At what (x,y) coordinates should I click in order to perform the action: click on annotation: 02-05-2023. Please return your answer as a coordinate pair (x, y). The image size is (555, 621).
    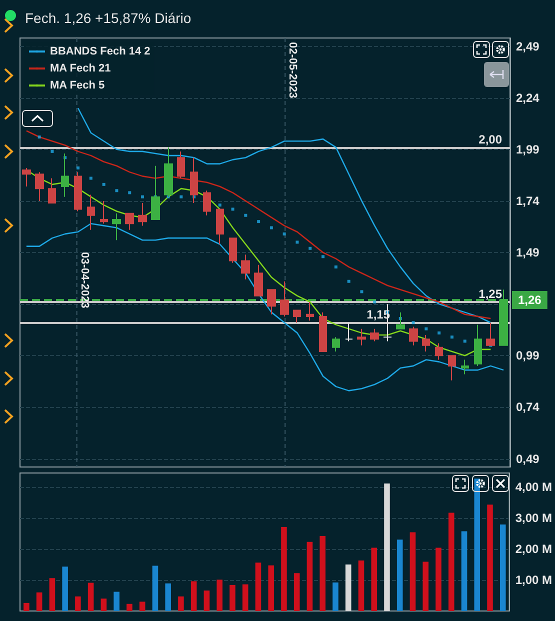
    Looking at the image, I should click on (292, 70).